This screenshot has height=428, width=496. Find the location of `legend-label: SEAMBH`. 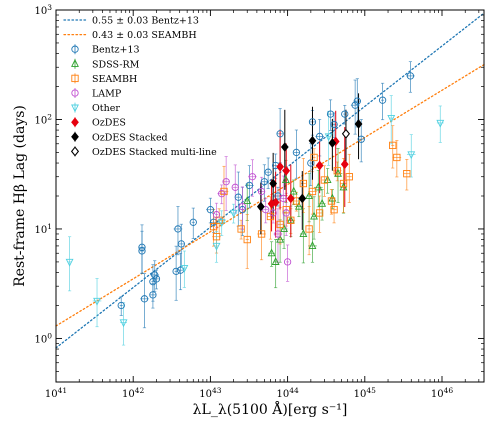

legend-label: SEAMBH is located at coordinates (114, 79).